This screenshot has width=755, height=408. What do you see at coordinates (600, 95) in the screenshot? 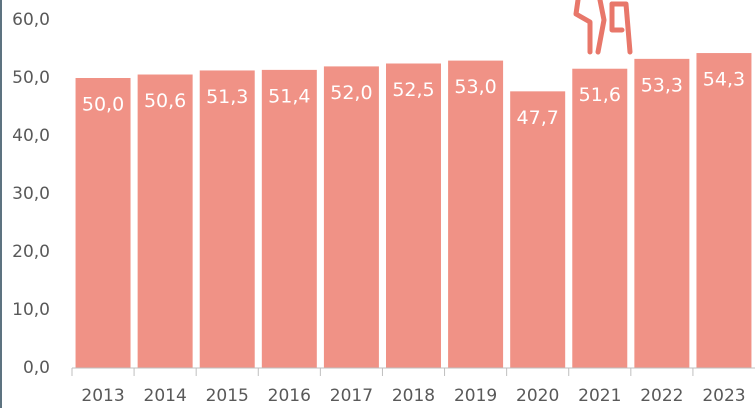
I see `value-label: 51,6` at bounding box center [600, 95].